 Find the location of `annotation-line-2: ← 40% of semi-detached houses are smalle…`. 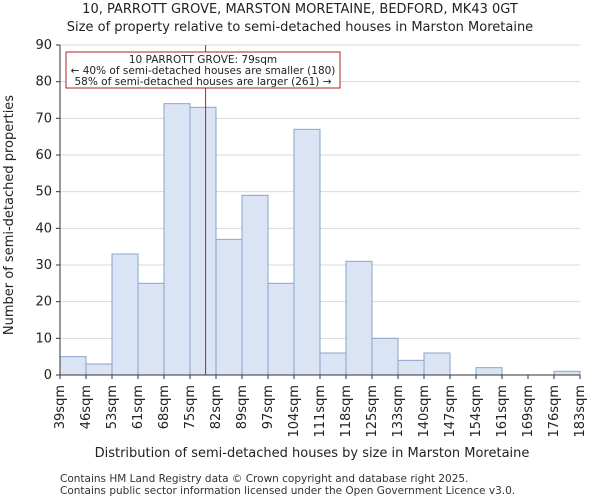

annotation-line-2: ← 40% of semi-detached houses are smalle… is located at coordinates (203, 71).